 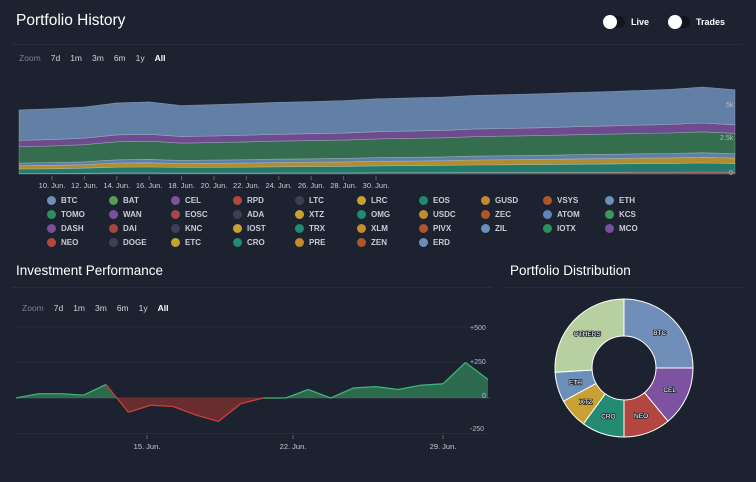 I want to click on history-series-others, so click(x=377, y=147).